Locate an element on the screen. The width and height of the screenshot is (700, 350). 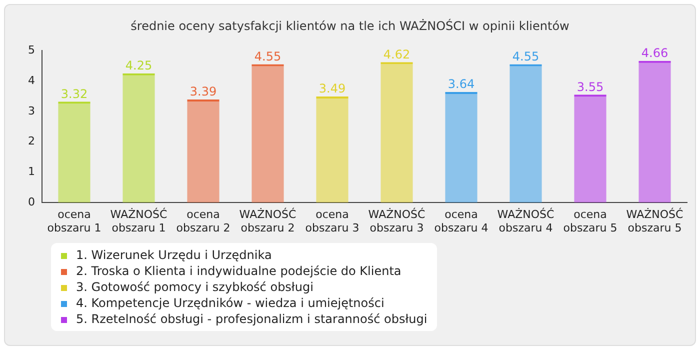
legend-label: 5. Rzetelność obsługi - profesjonalizm i staranność obsługi is located at coordinates (251, 319).